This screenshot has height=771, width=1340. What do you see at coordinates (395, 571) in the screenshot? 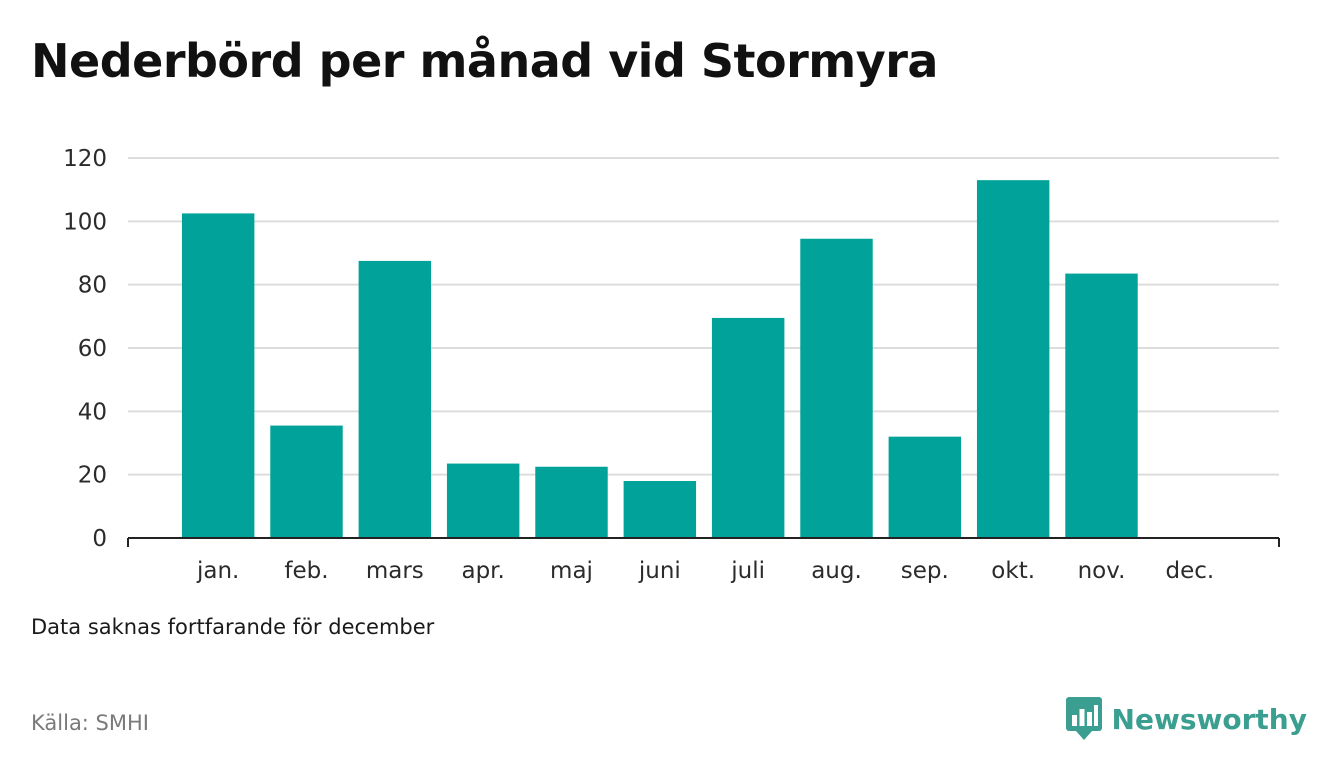
I see `x-tick-label: mars` at bounding box center [395, 571].